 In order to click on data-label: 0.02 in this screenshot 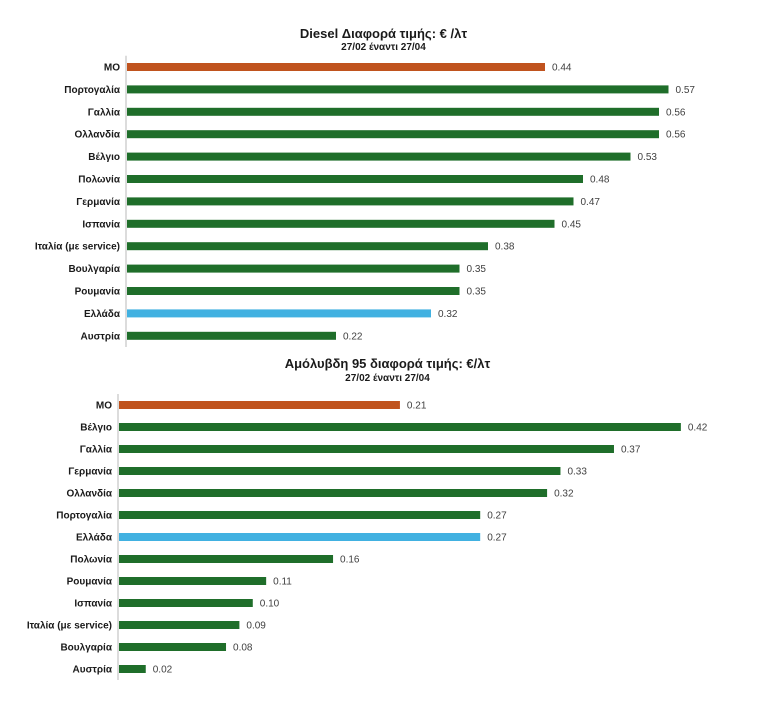, I will do `click(163, 670)`.